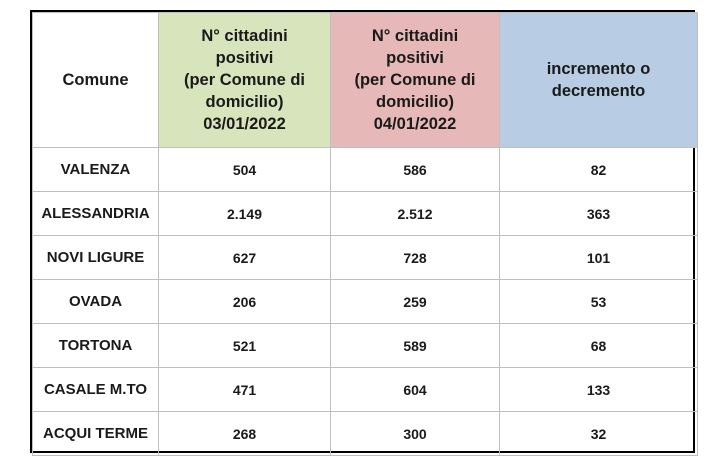 Image resolution: width=707 pixels, height=473 pixels. I want to click on delta-cell: 101, so click(598, 257).